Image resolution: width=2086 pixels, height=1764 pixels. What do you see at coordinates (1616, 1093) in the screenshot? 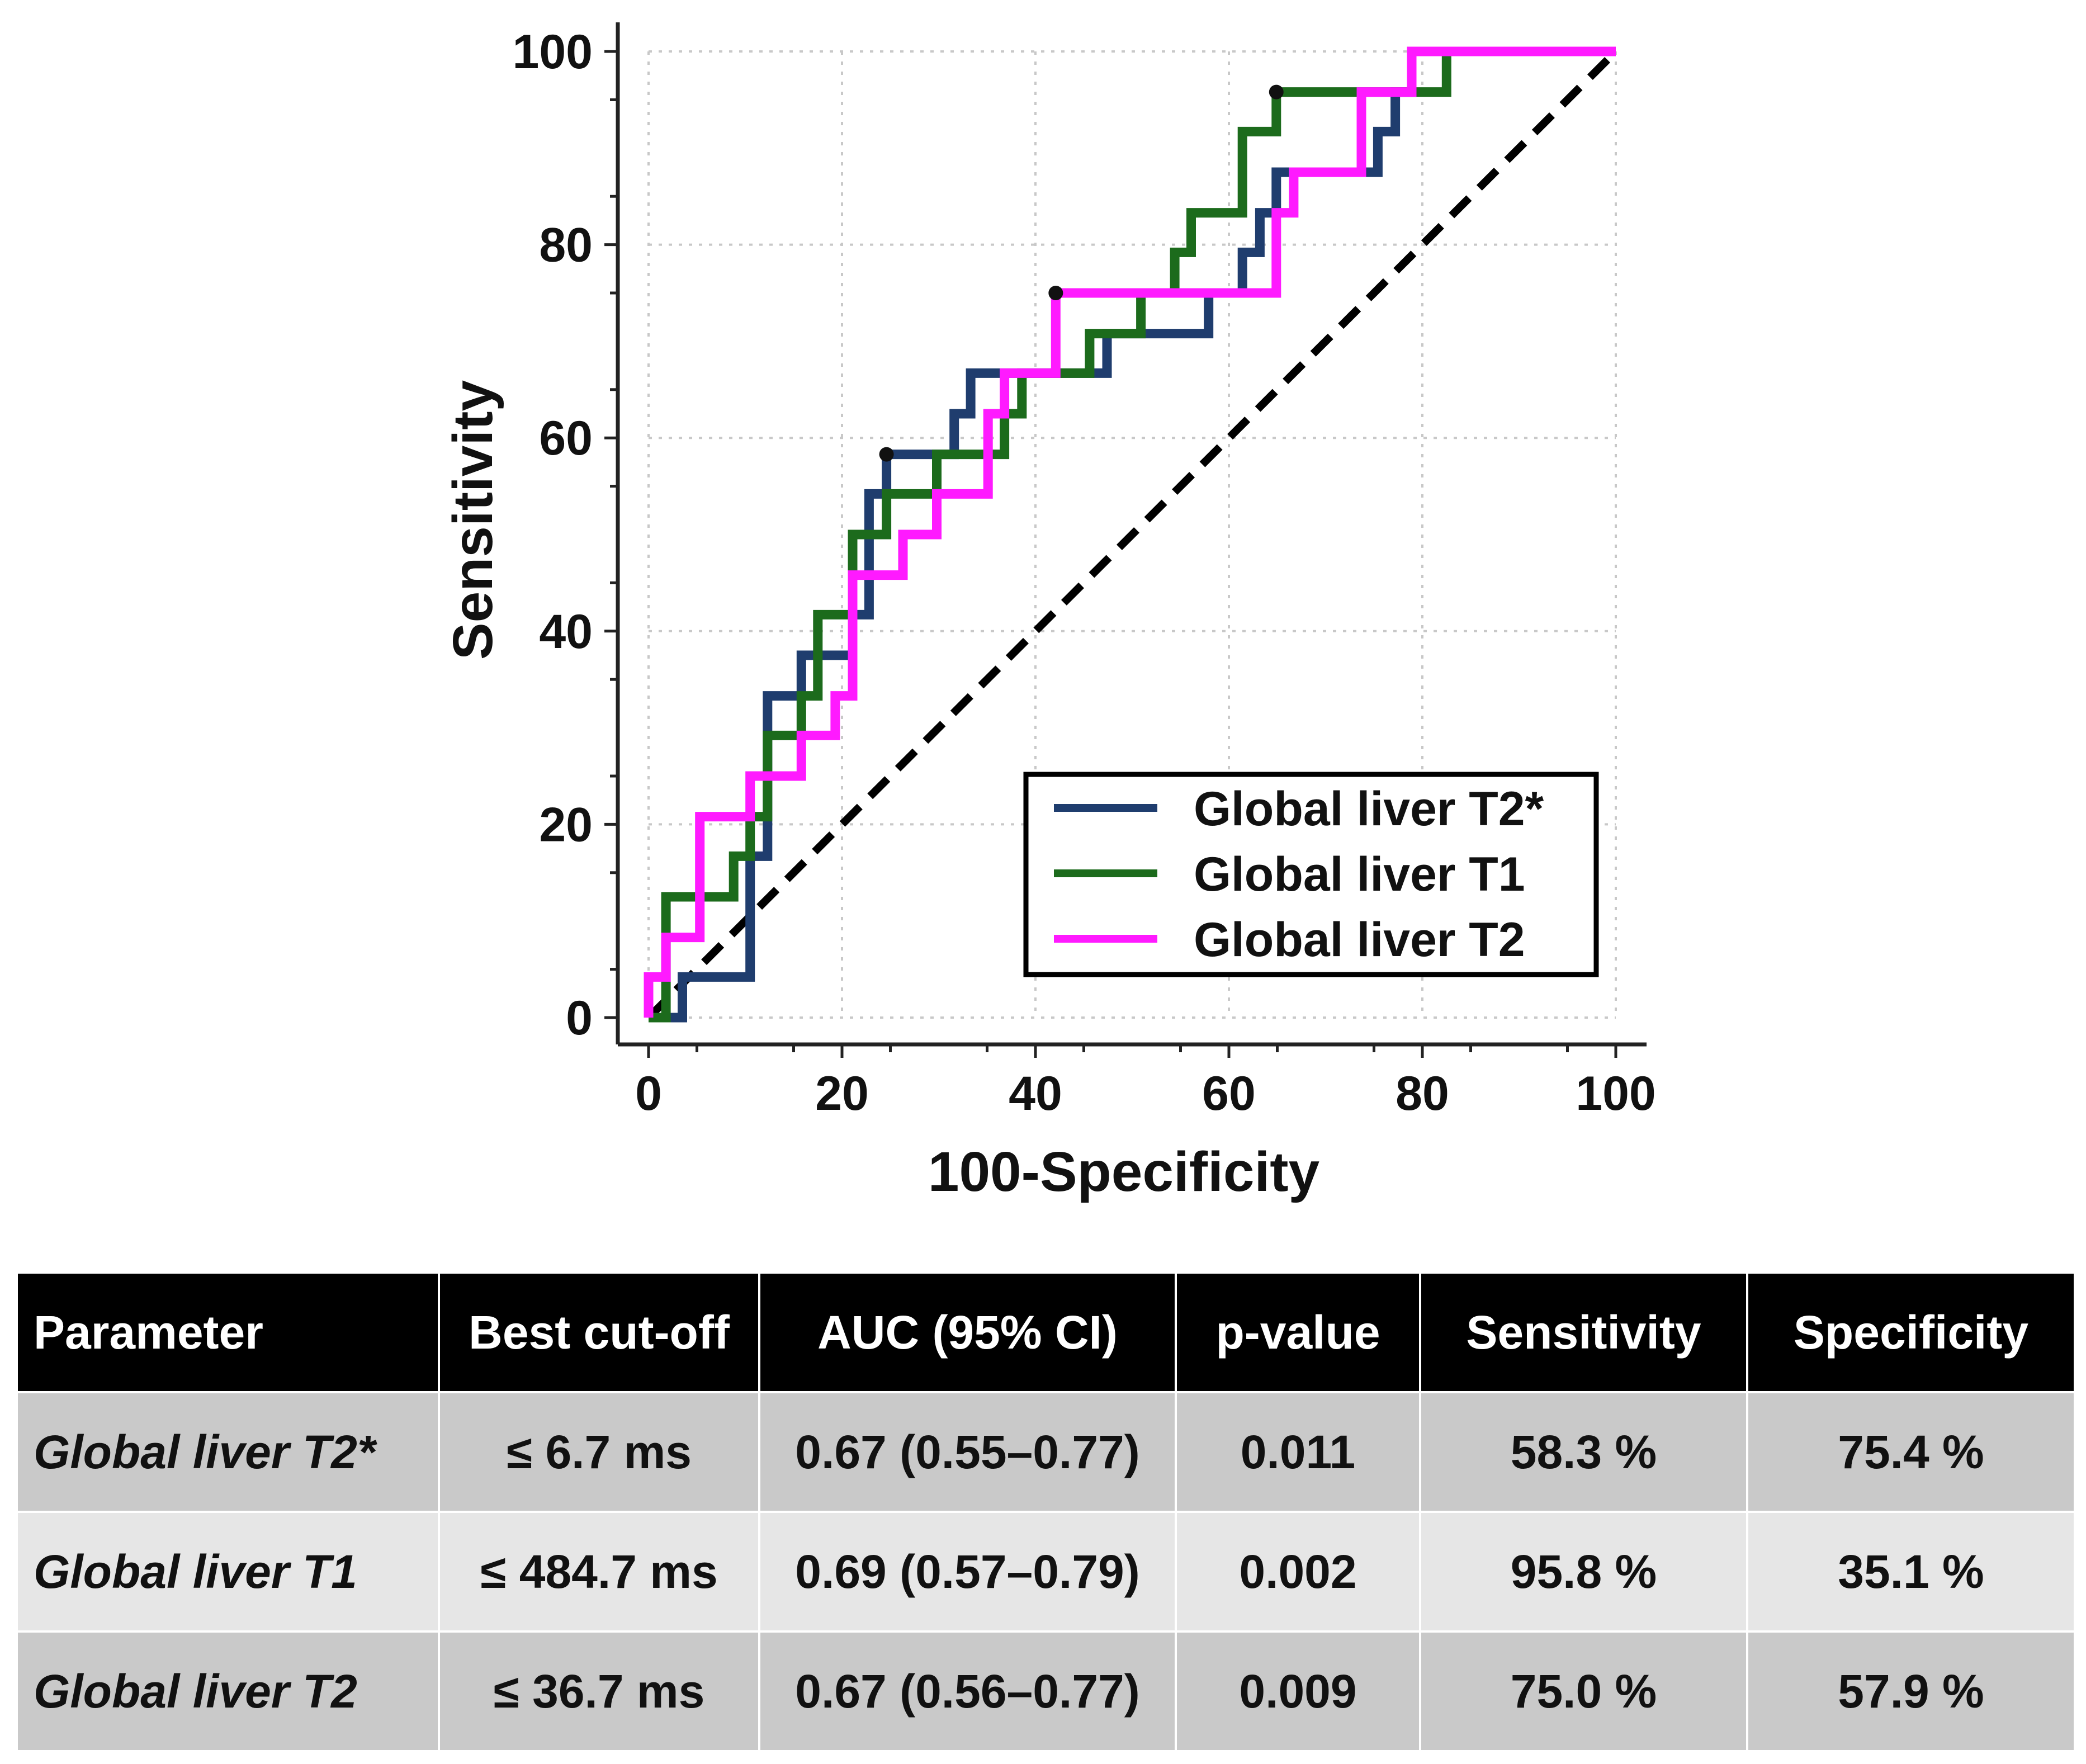
I see `x-tick-label: 100` at bounding box center [1616, 1093].